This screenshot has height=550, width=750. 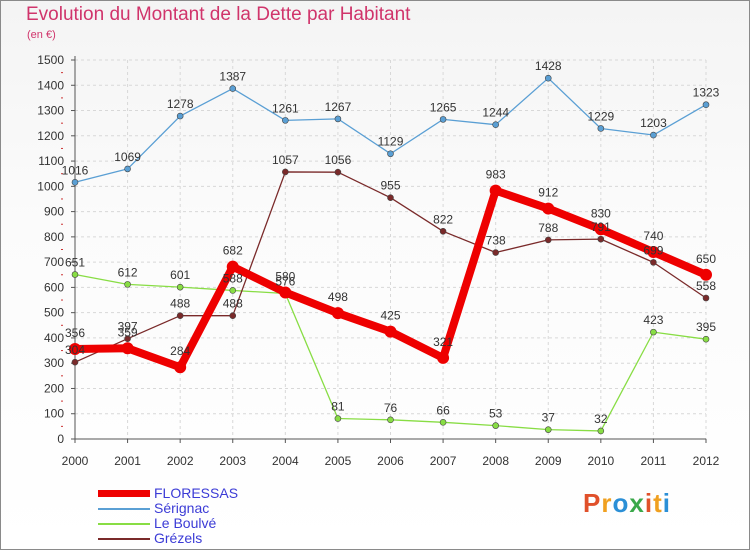 What do you see at coordinates (390, 186) in the screenshot?
I see `gr-zels-label: 955` at bounding box center [390, 186].